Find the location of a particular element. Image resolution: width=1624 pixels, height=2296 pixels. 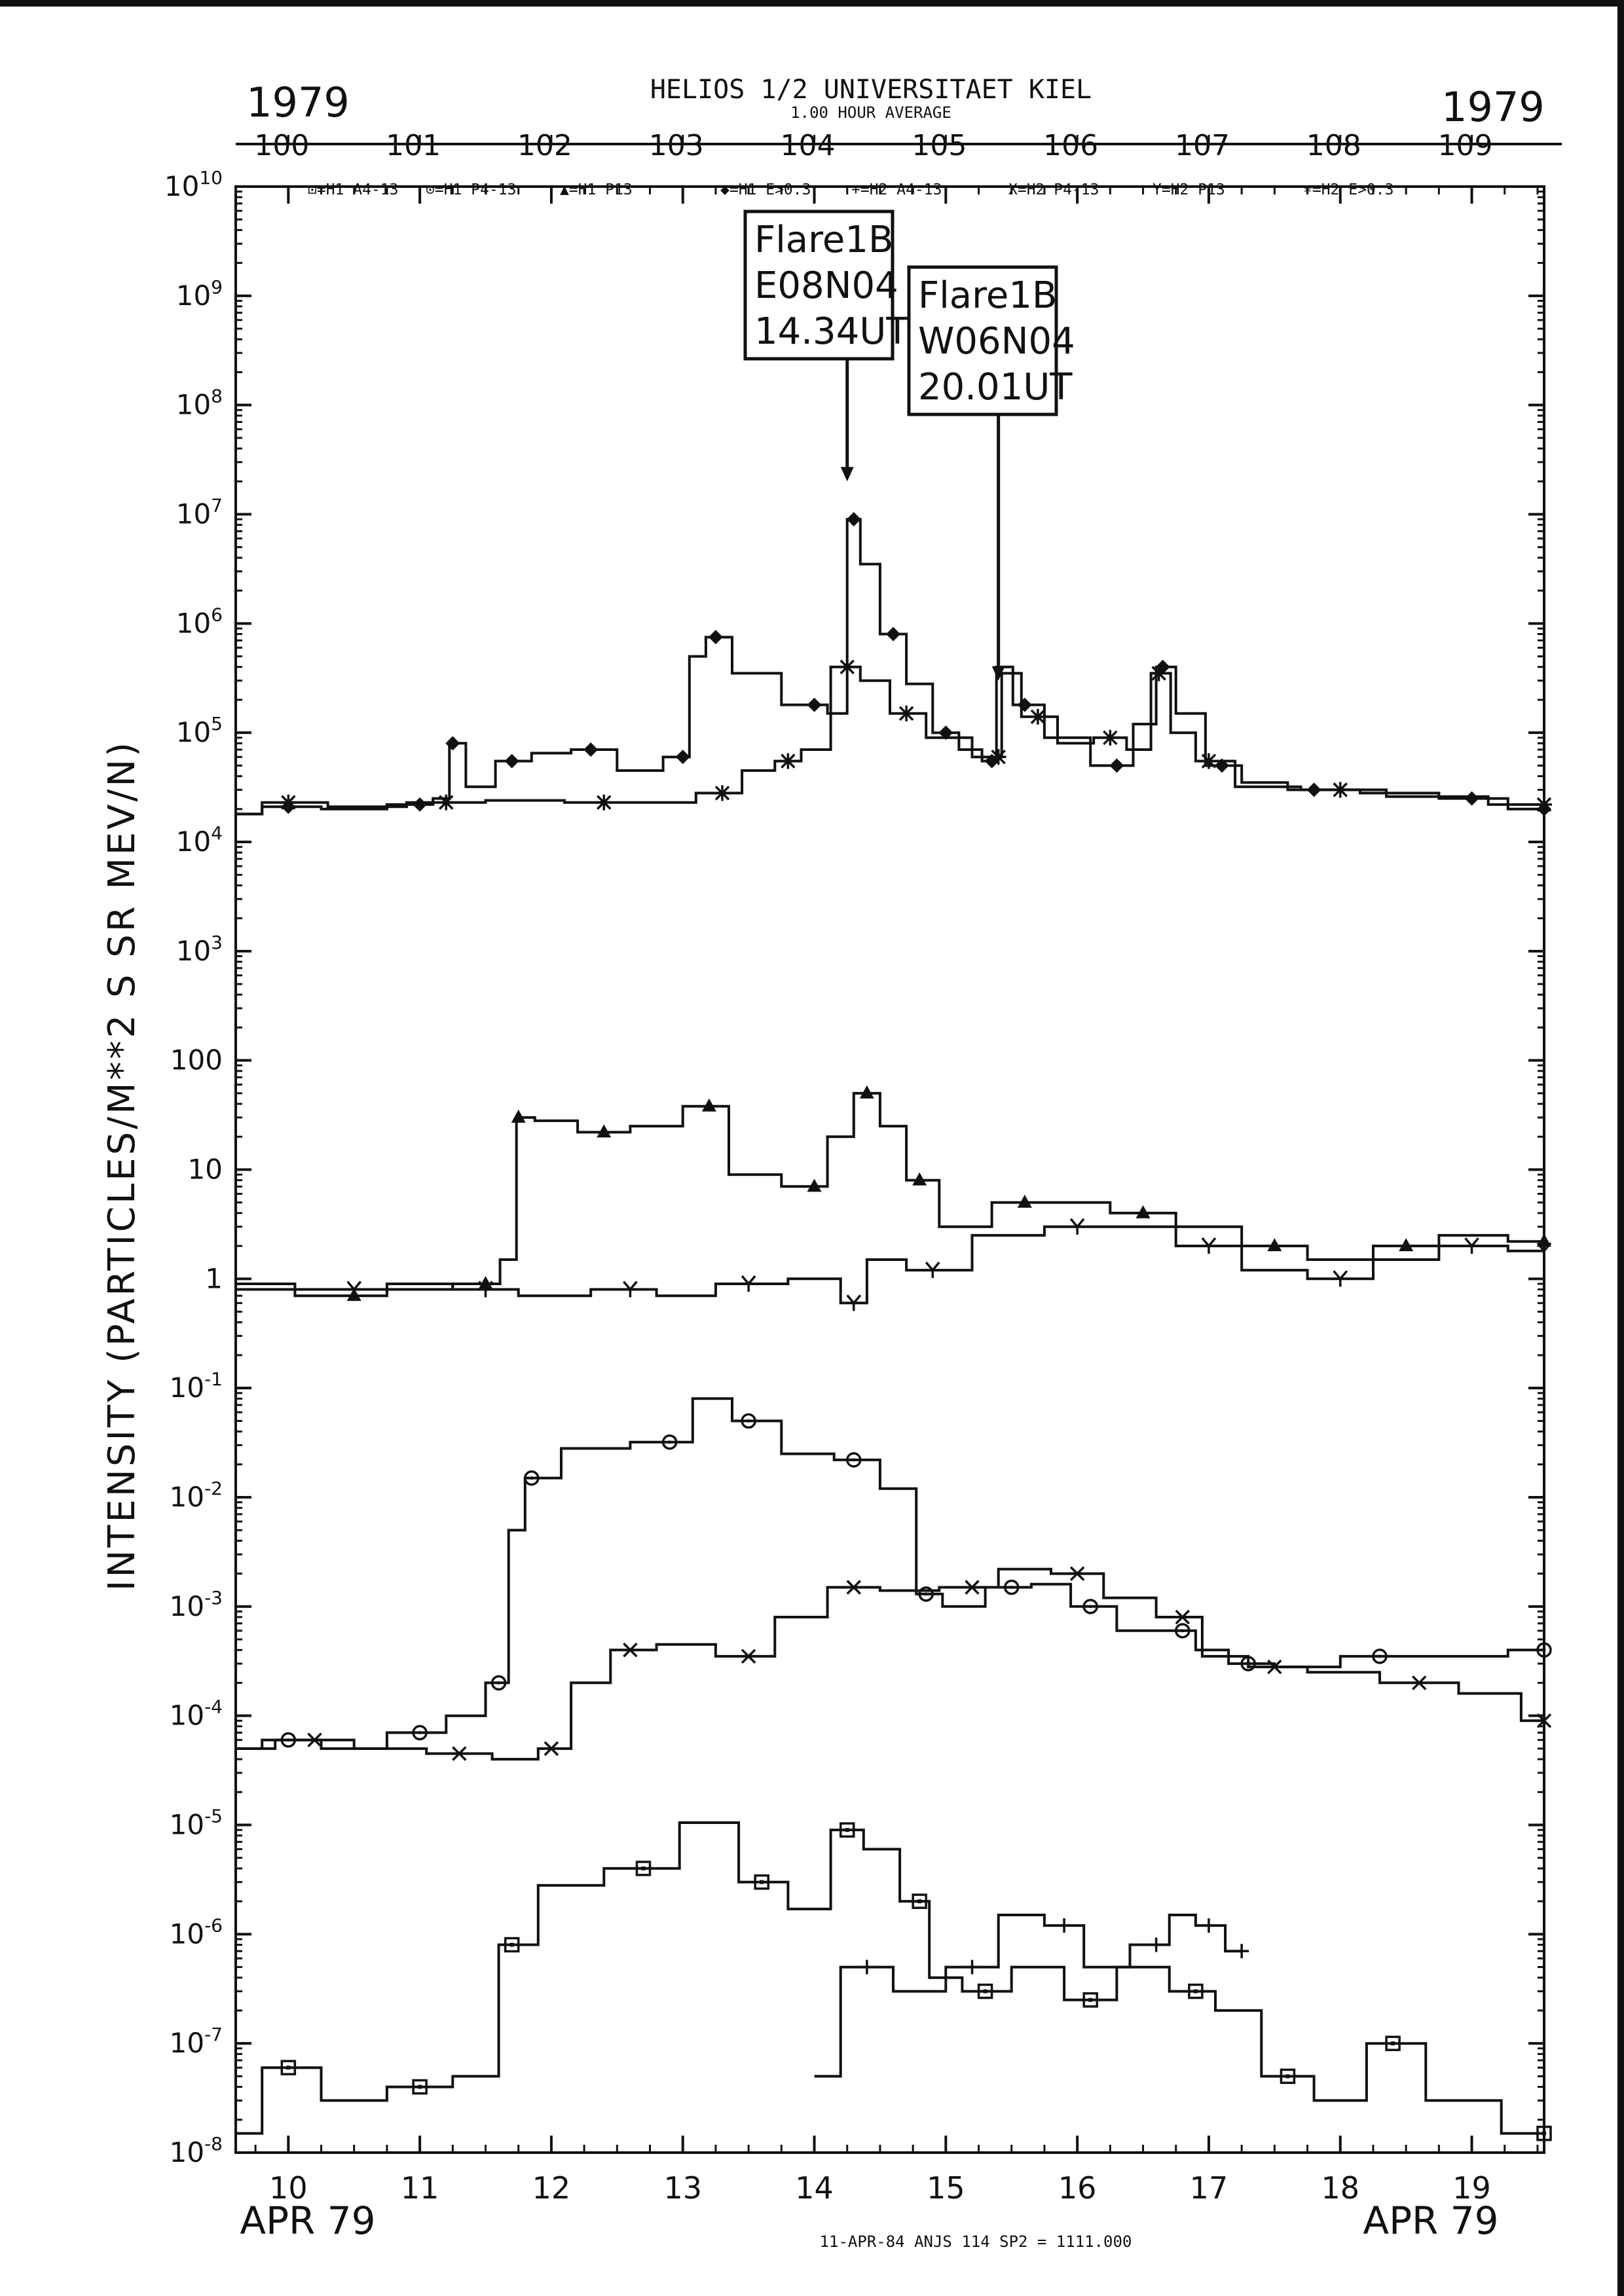

annotation-arrow-head is located at coordinates (847, 474).